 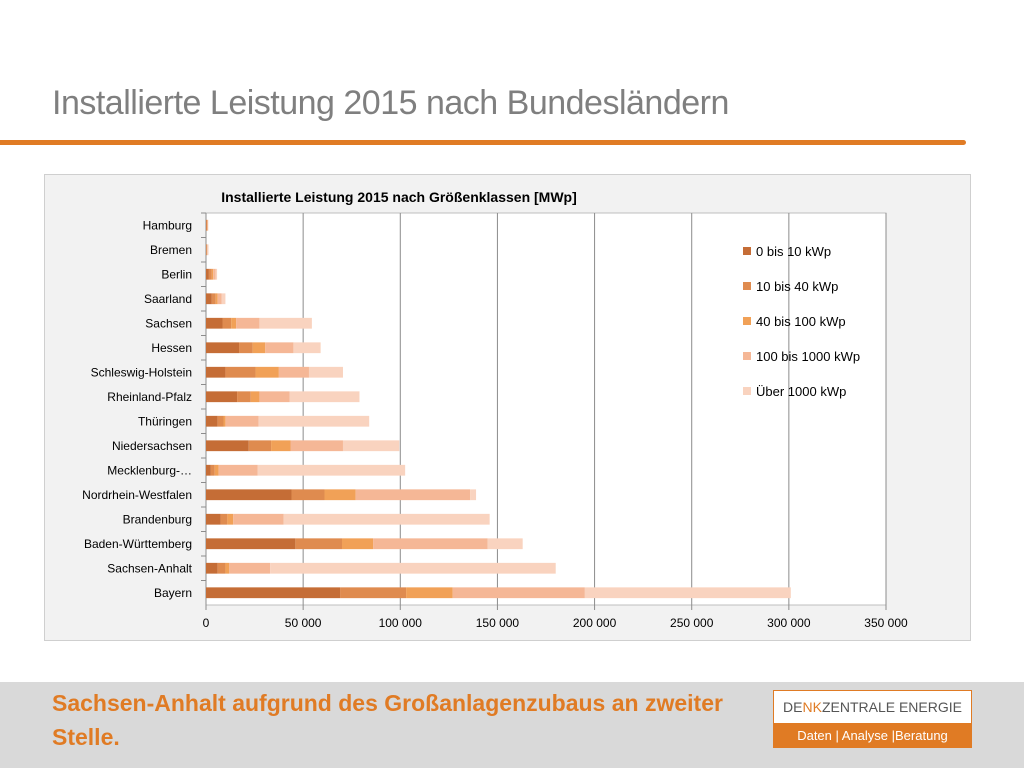 I want to click on title-underline, so click(x=483, y=142).